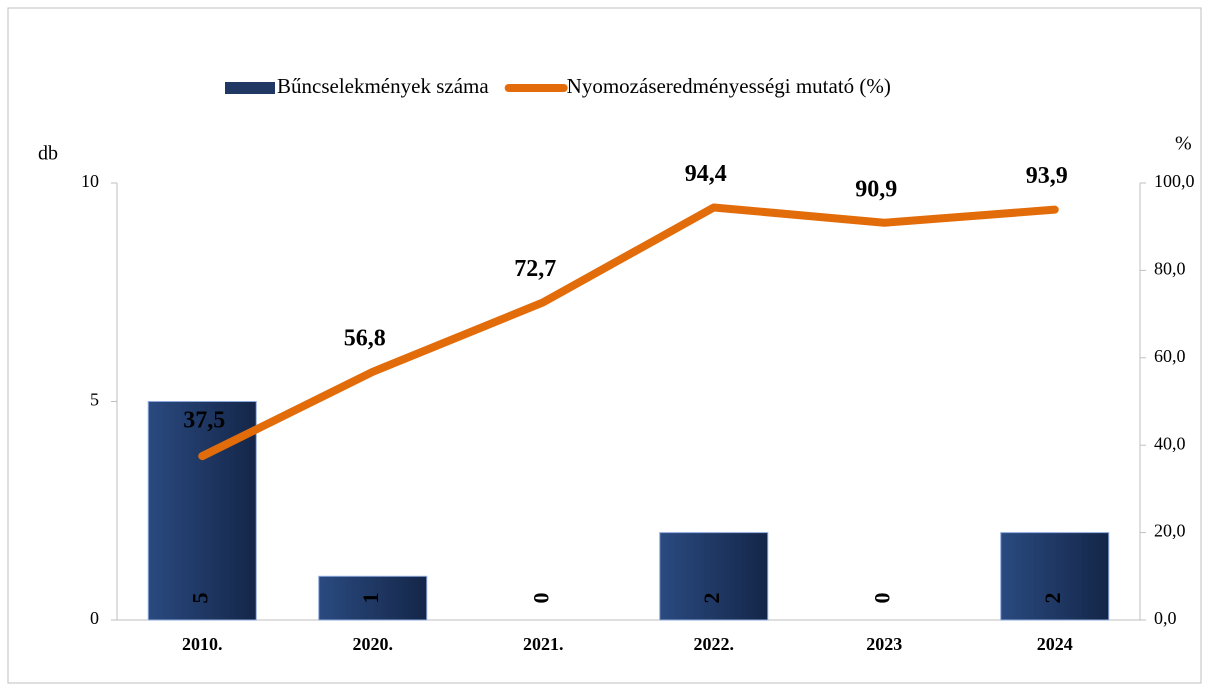 The image size is (1209, 691). Describe the element at coordinates (729, 86) in the screenshot. I see `legend-label: Nyomozáseredményességi mutató (%)` at that location.